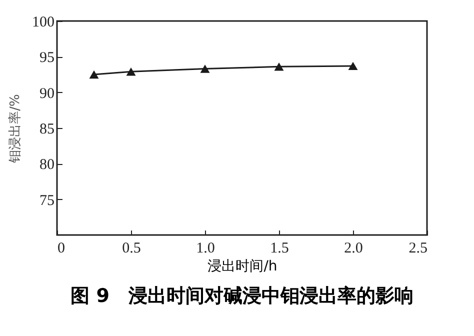 This screenshot has width=474, height=336. What do you see at coordinates (47, 165) in the screenshot?
I see `y-tick-label: 80` at bounding box center [47, 165].